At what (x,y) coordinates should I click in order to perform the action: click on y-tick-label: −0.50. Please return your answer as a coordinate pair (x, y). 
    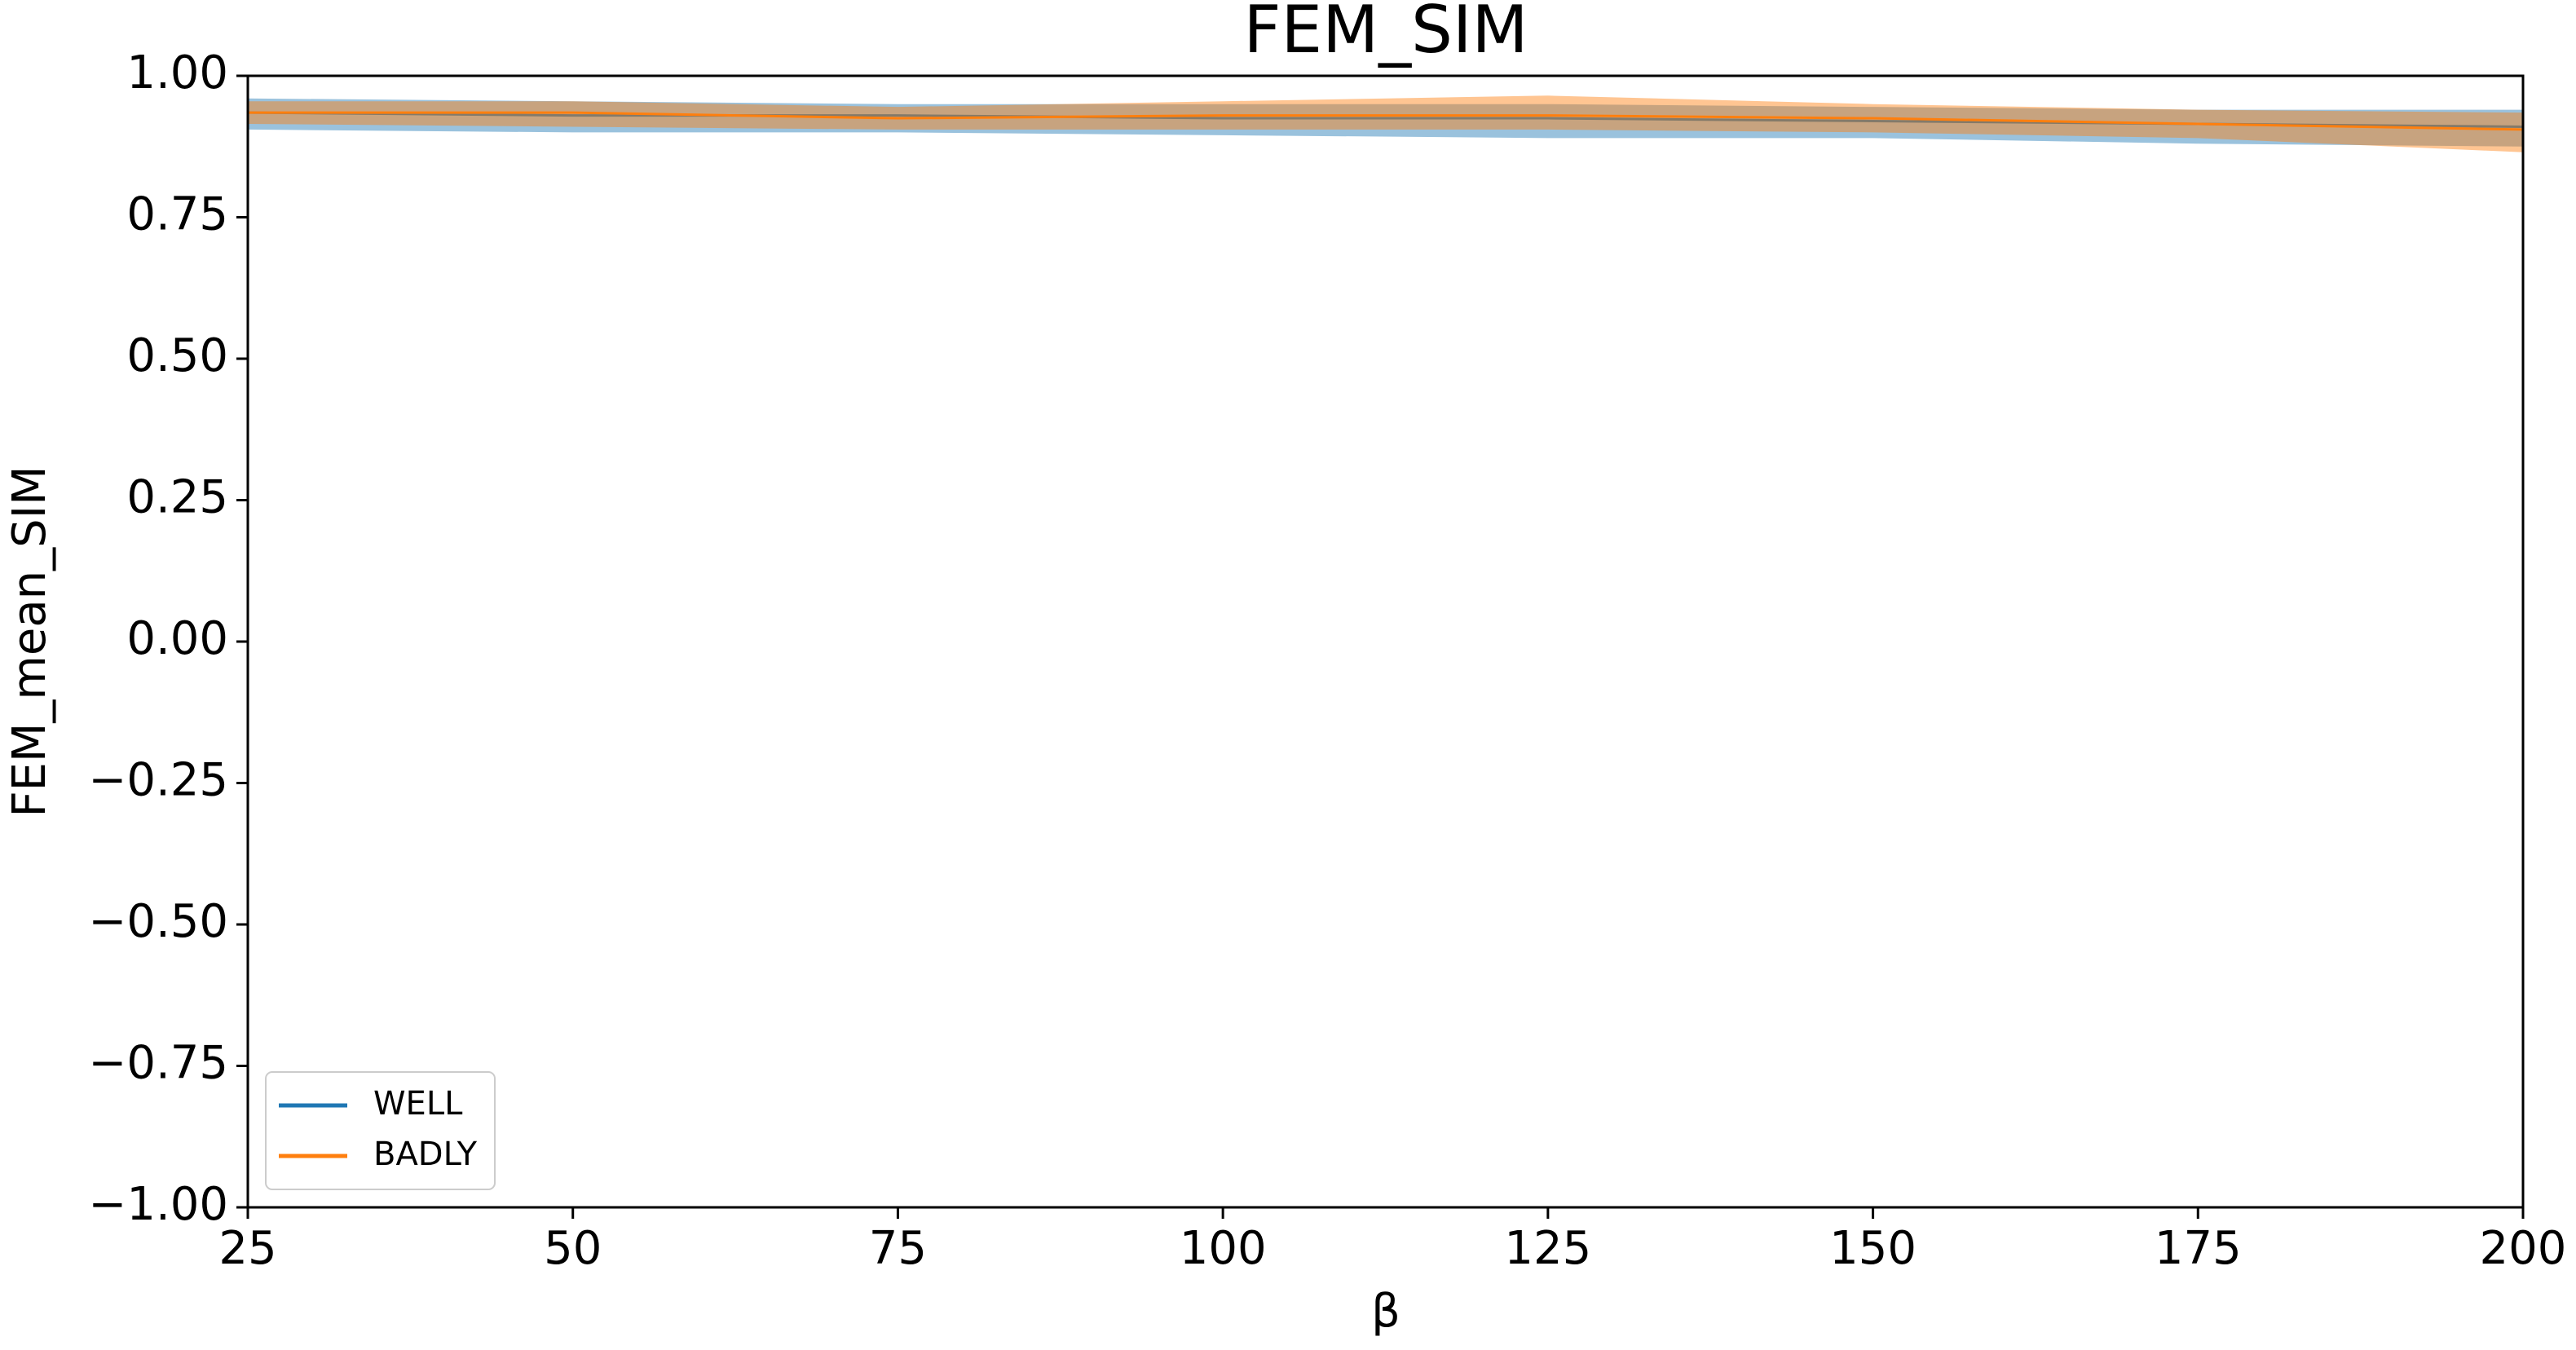
    Looking at the image, I should click on (158, 921).